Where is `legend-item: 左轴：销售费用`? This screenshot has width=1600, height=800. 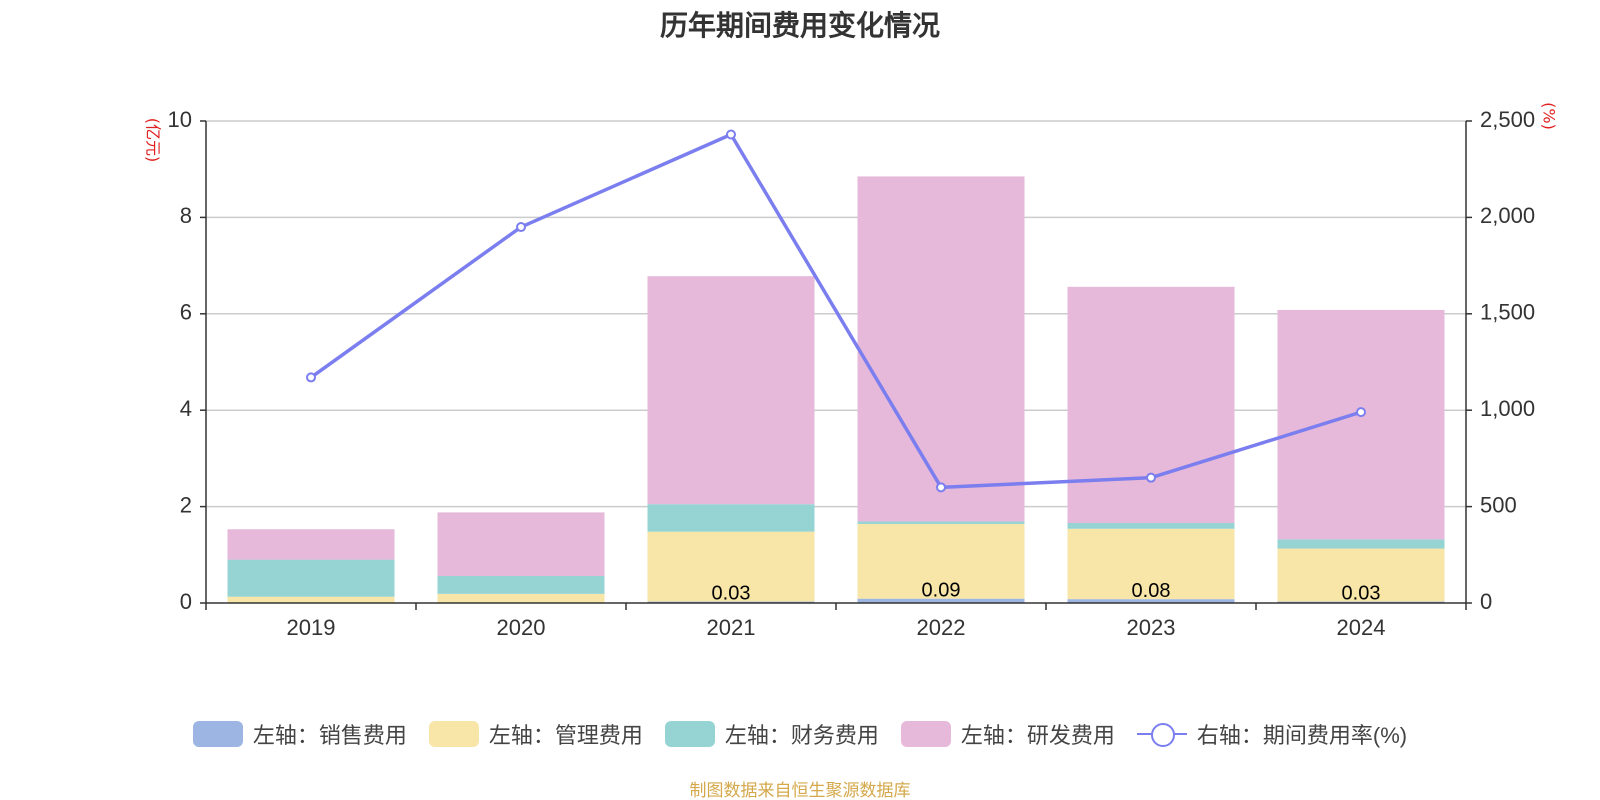 legend-item: 左轴：销售费用 is located at coordinates (299, 734).